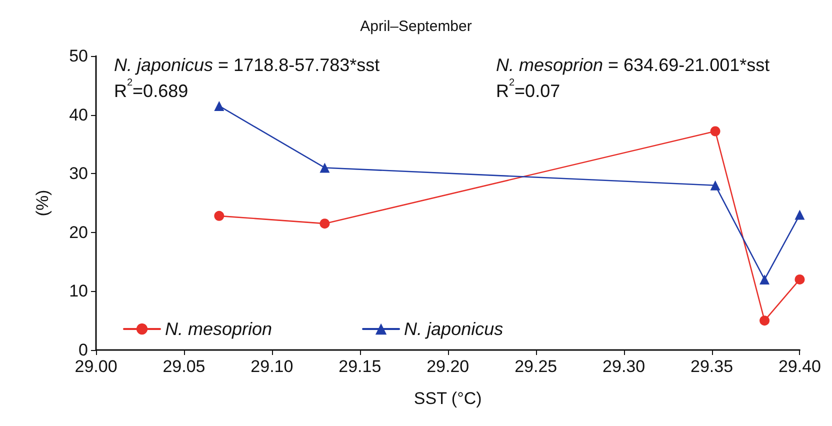 This screenshot has height=426, width=832. What do you see at coordinates (78, 56) in the screenshot?
I see `y-tick-label: 50` at bounding box center [78, 56].